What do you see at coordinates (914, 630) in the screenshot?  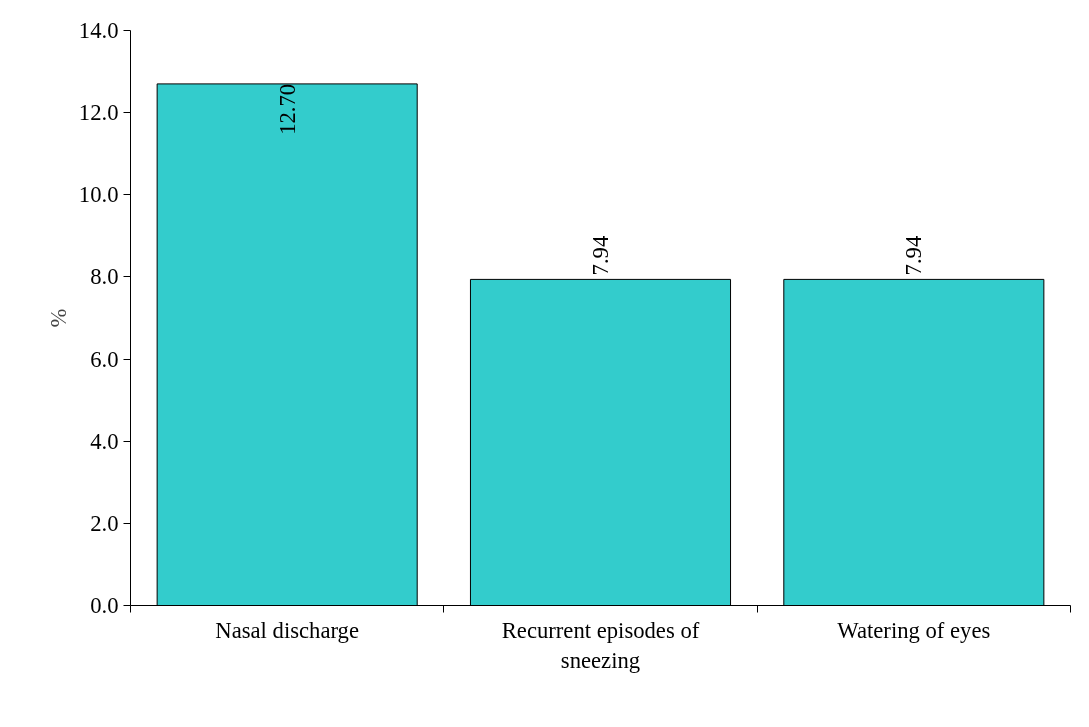 I see `x-tick-label: Watering of eyes` at bounding box center [914, 630].